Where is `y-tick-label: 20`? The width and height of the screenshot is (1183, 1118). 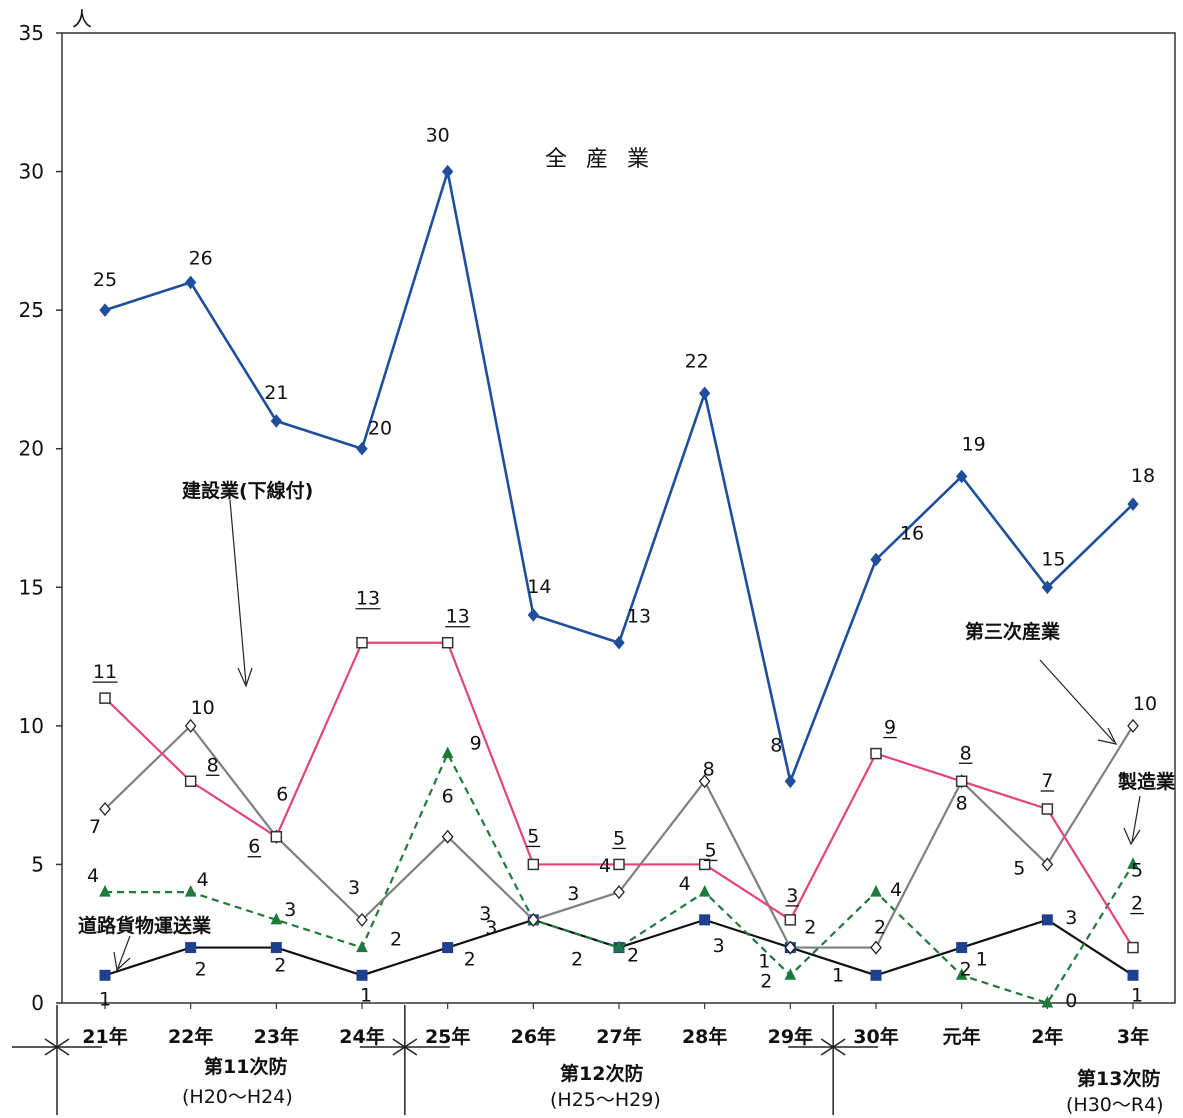 y-tick-label: 20 is located at coordinates (31, 449).